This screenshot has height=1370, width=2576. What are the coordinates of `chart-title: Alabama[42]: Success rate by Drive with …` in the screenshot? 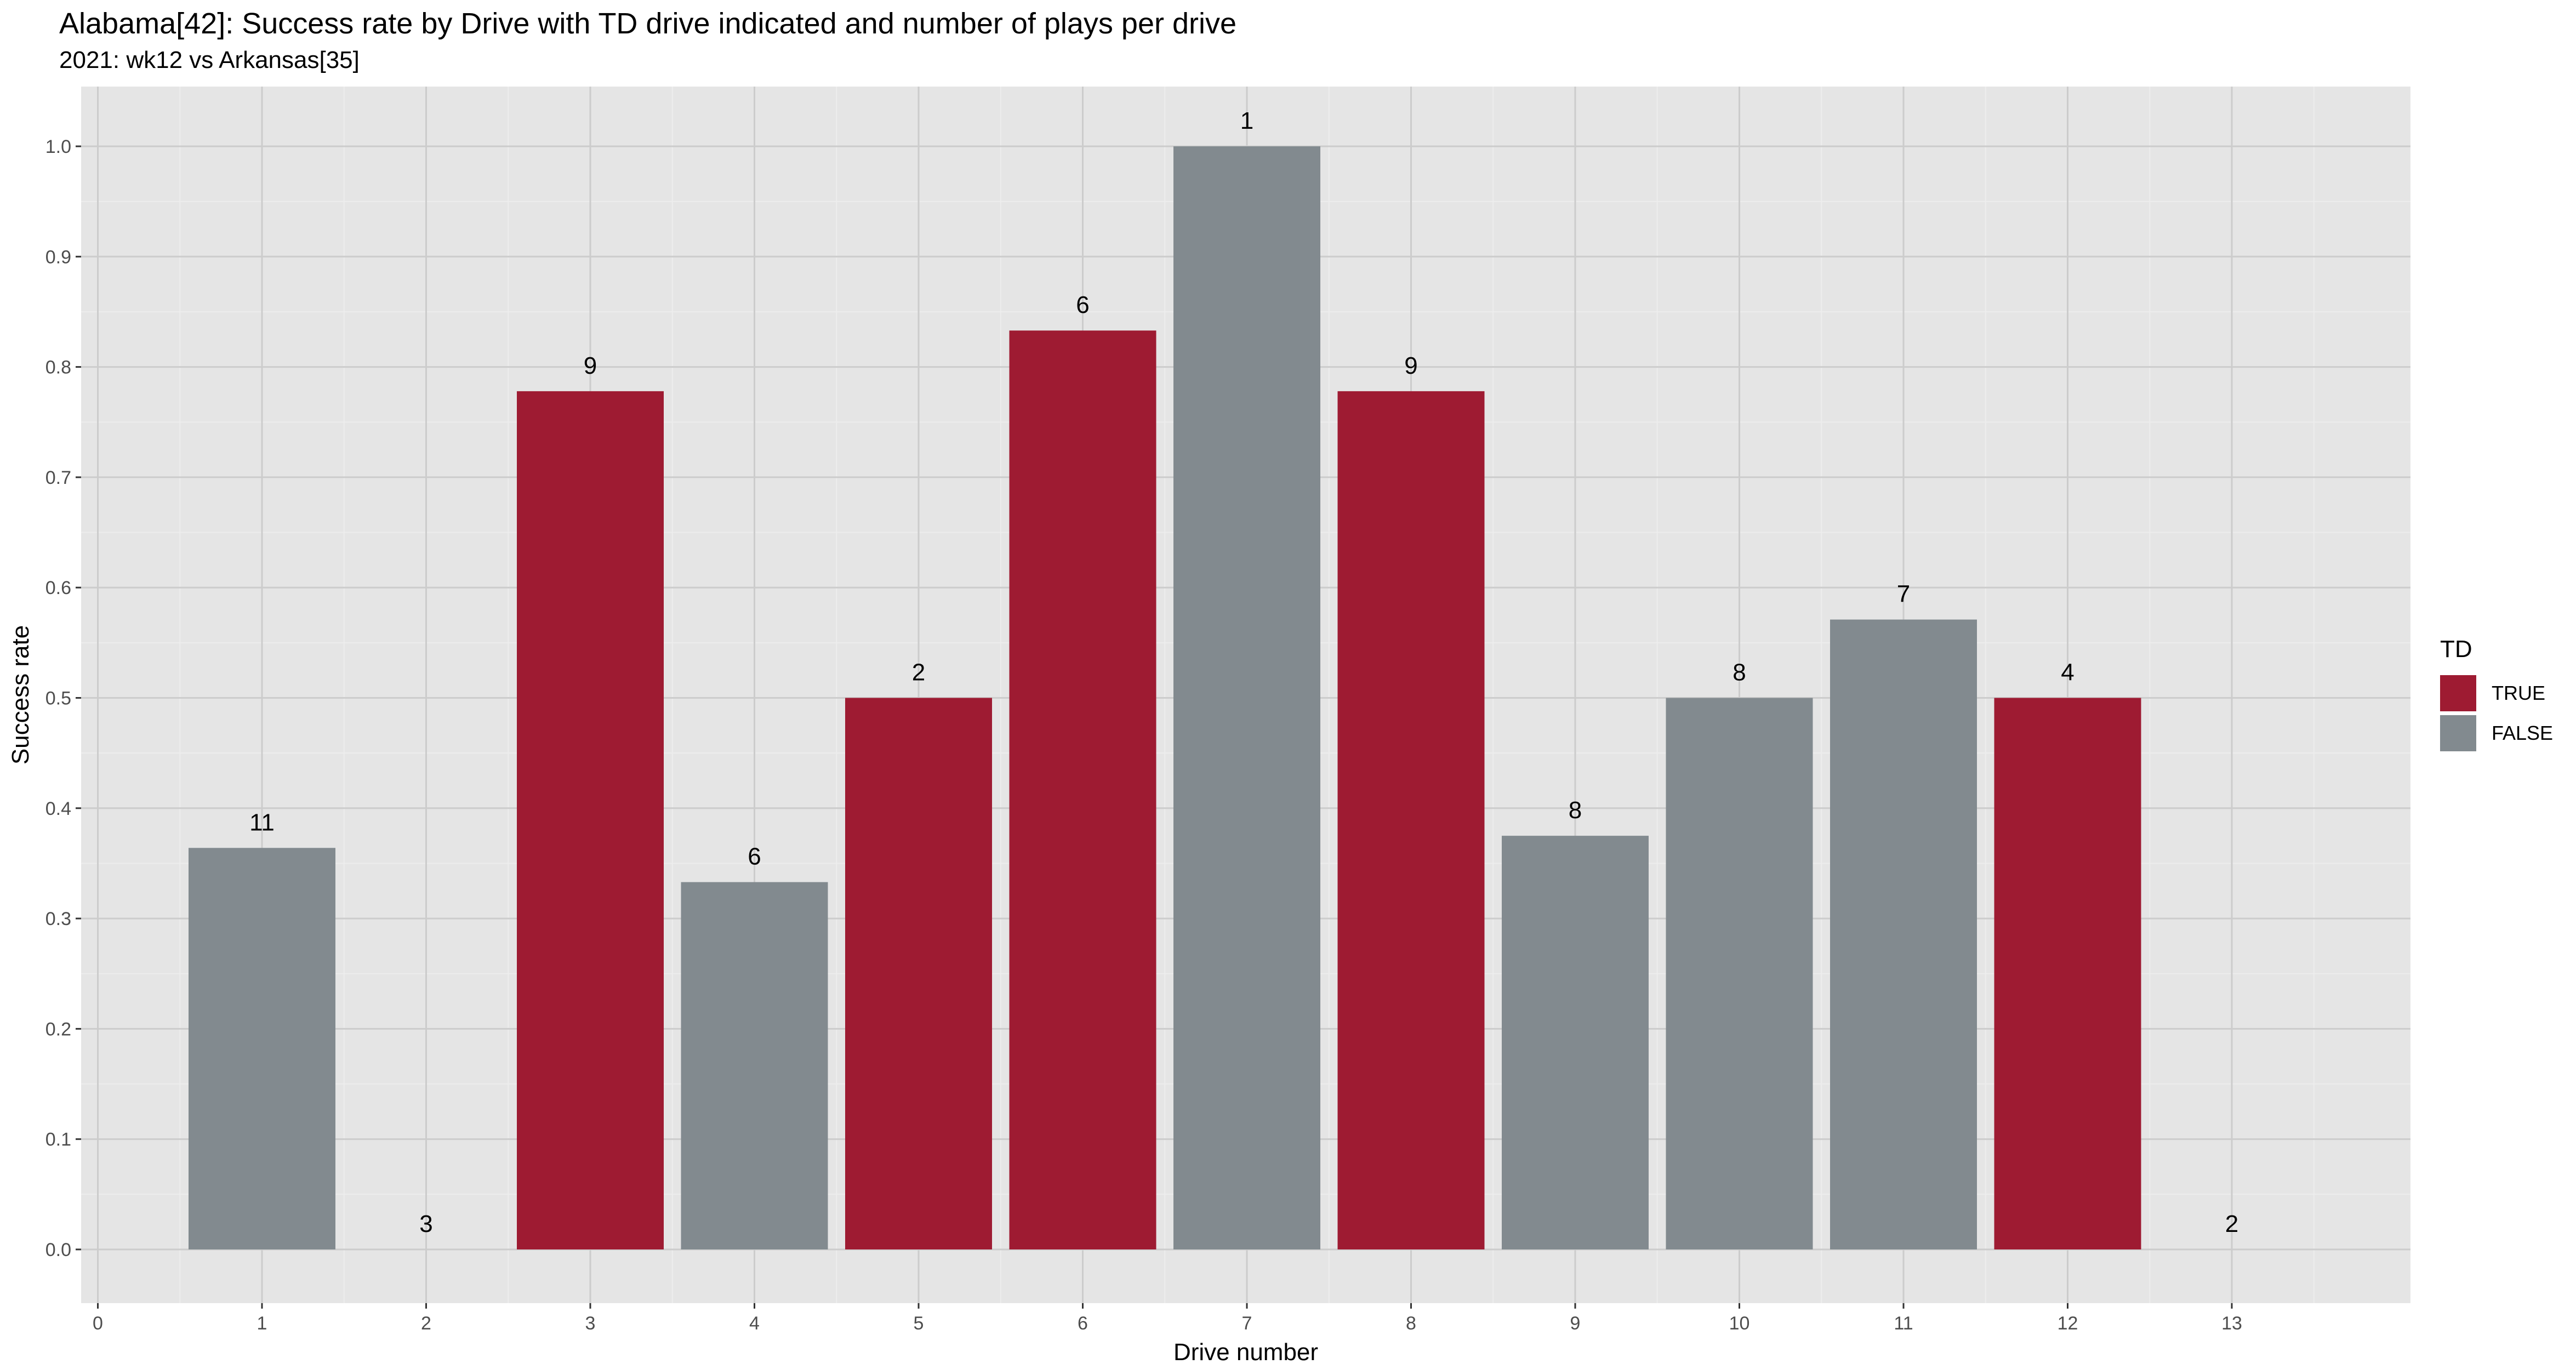 It's located at (648, 24).